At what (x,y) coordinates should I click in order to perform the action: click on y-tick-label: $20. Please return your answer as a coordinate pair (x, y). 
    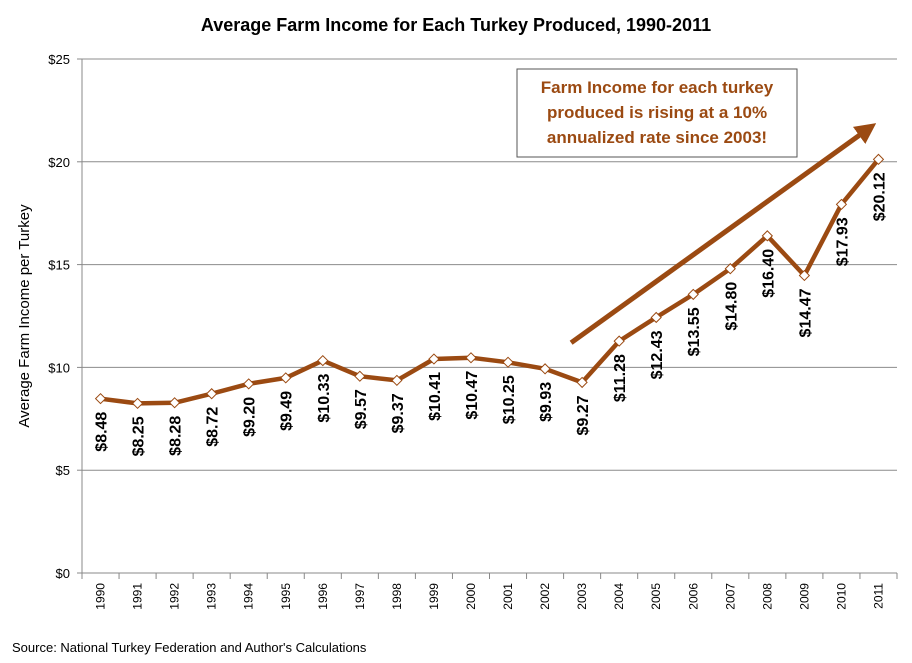
    Looking at the image, I should click on (59, 162).